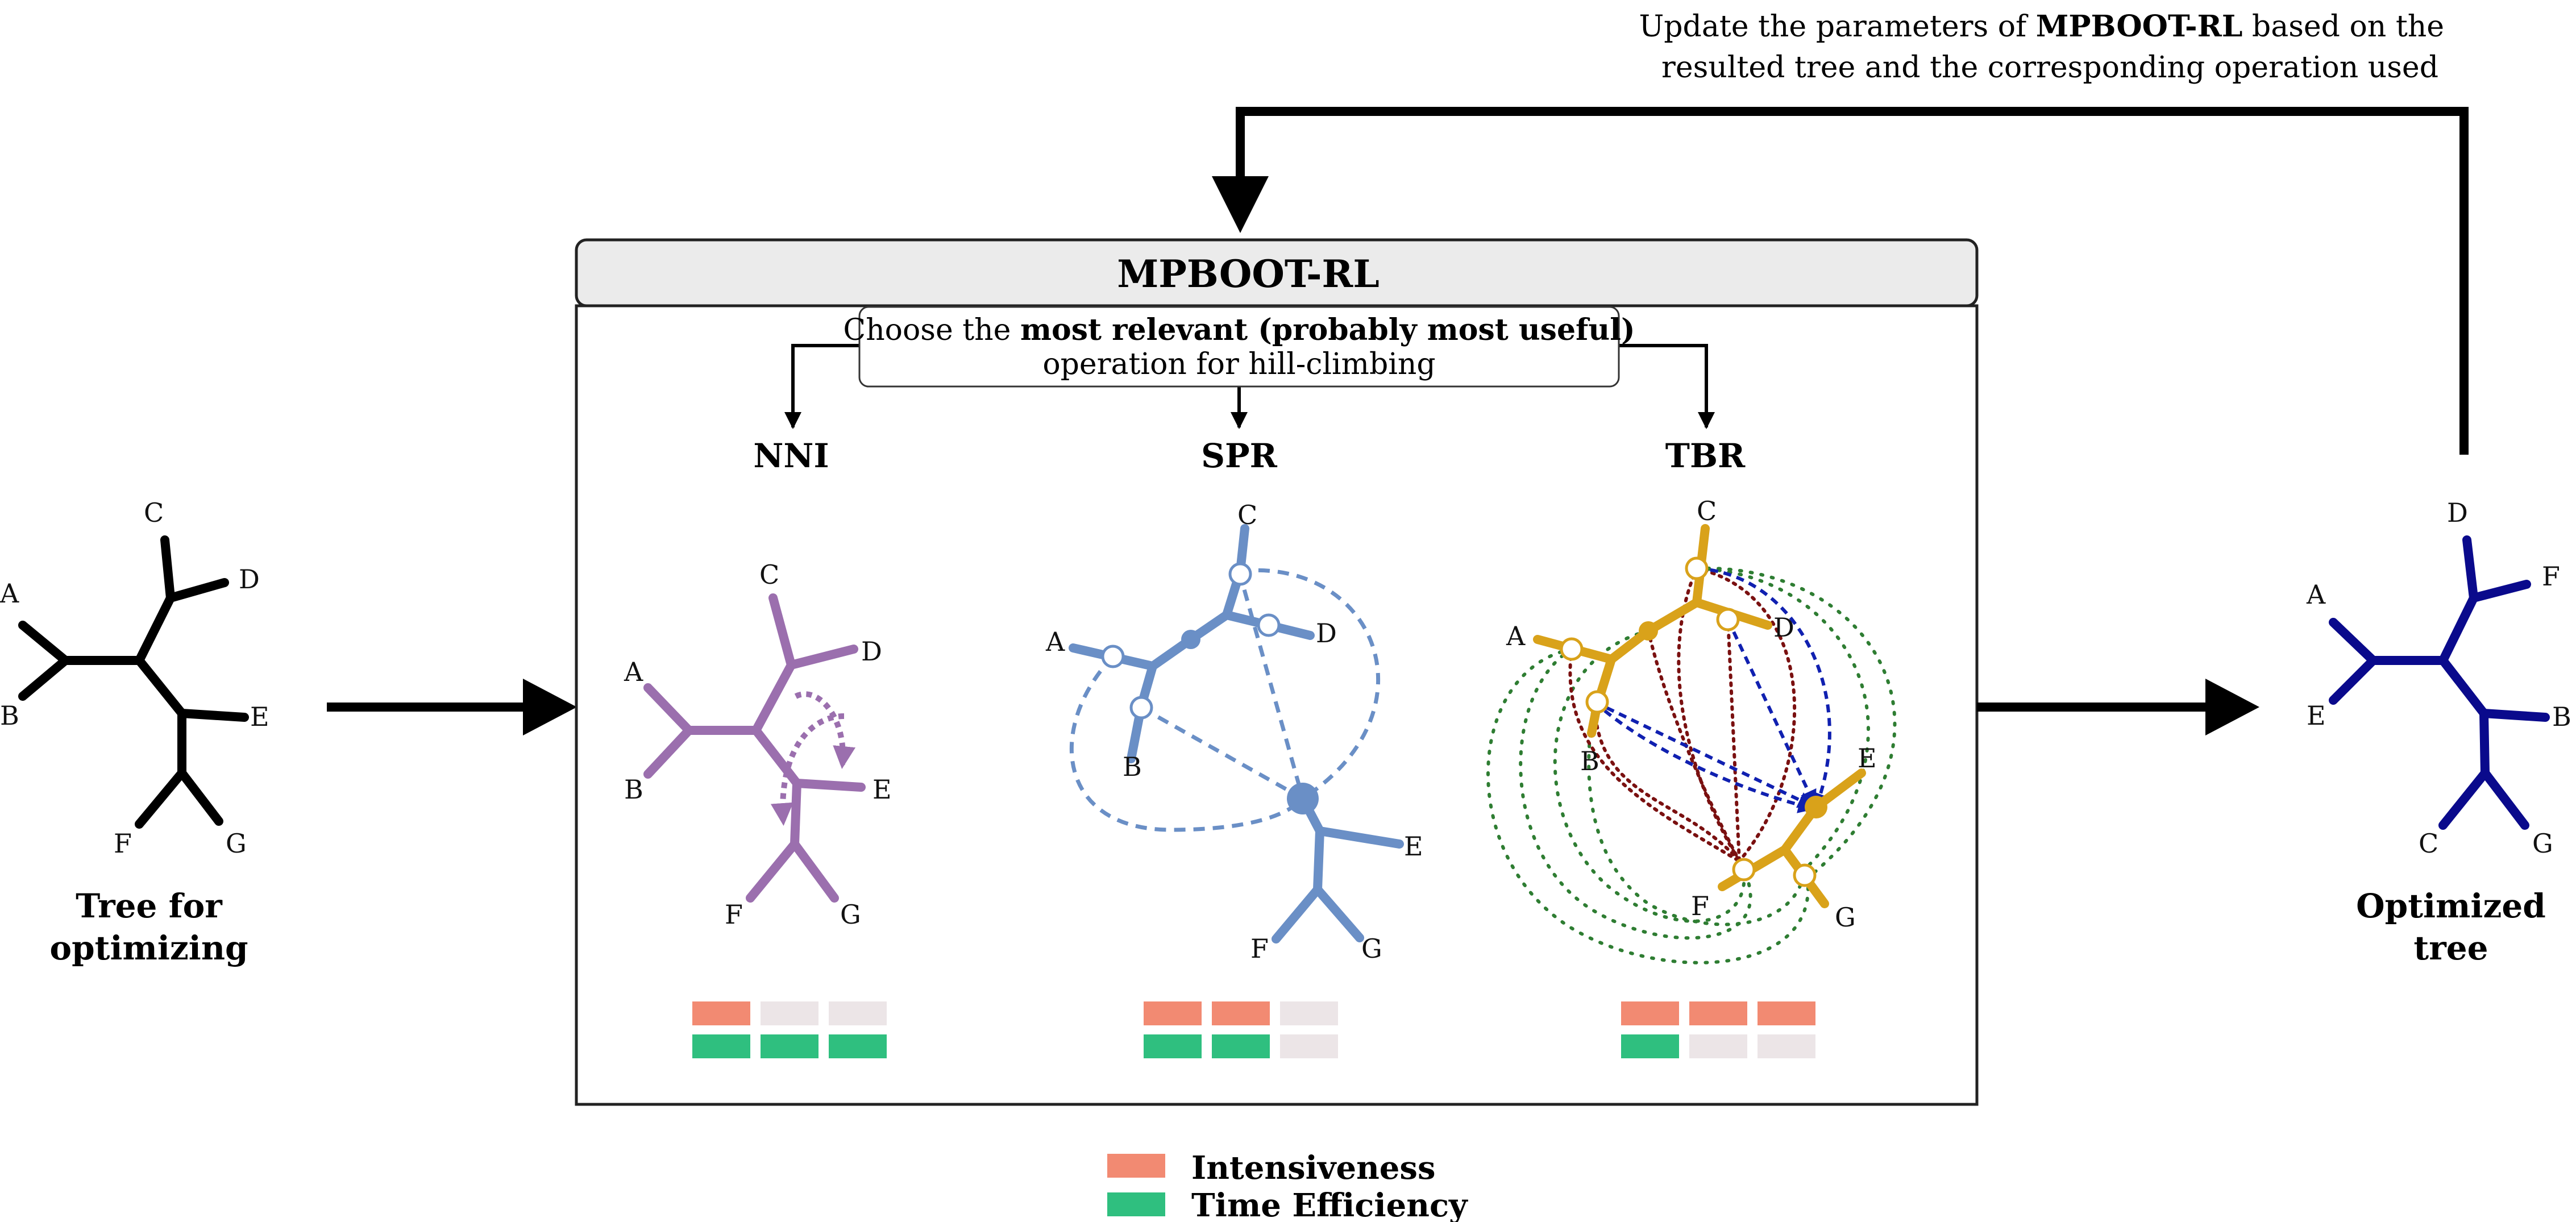  I want to click on legend-label-time-efficiency: Time Efficiency, so click(1329, 1204).